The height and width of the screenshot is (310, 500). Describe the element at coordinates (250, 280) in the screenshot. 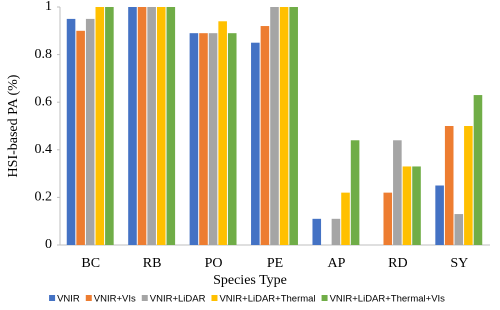

I see `x-axis-label: Species Type` at that location.